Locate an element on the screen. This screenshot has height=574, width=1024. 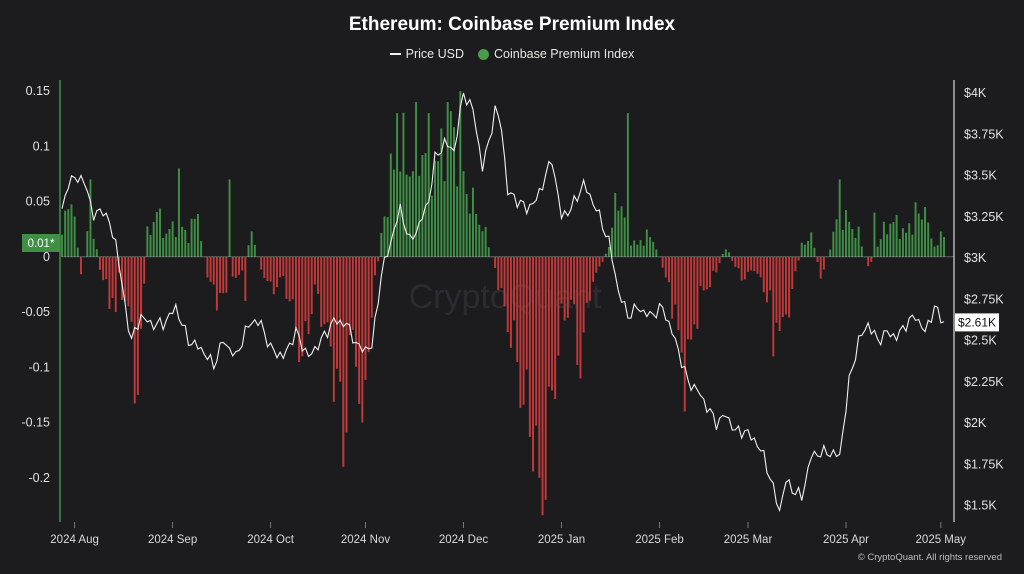
current-price-badge: $2.61K is located at coordinates (977, 322).